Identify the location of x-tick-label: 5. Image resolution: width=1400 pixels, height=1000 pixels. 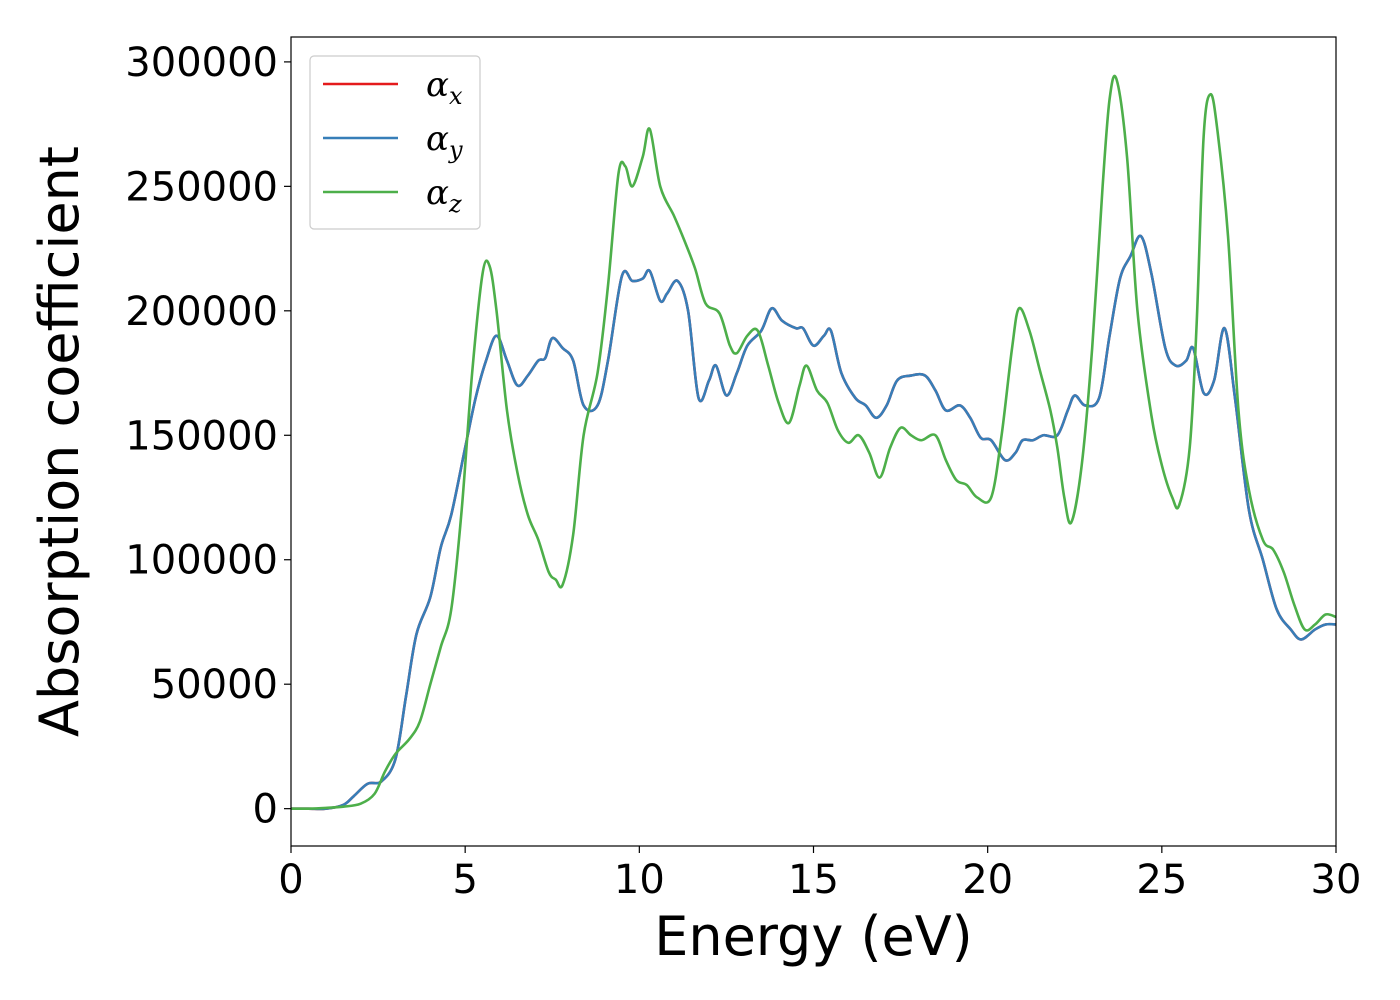
(464, 880).